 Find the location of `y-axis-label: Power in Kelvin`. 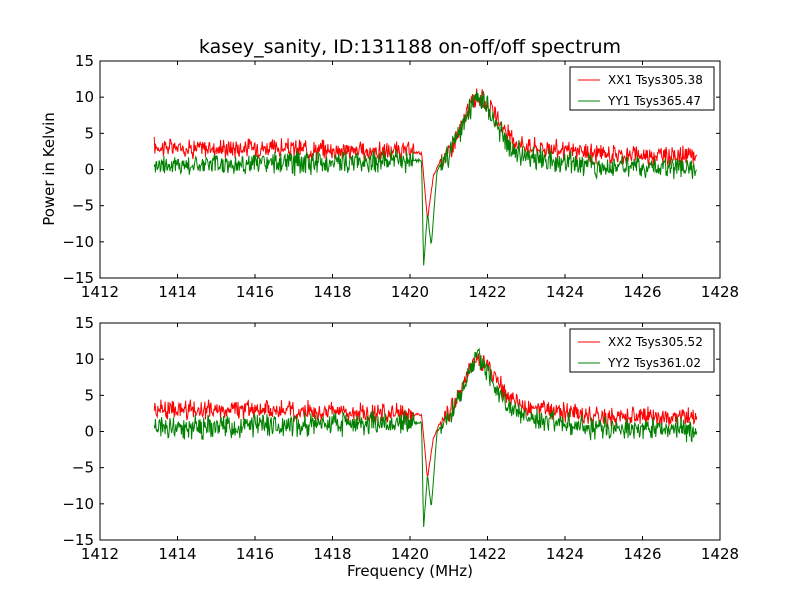

y-axis-label: Power in Kelvin is located at coordinates (49, 169).